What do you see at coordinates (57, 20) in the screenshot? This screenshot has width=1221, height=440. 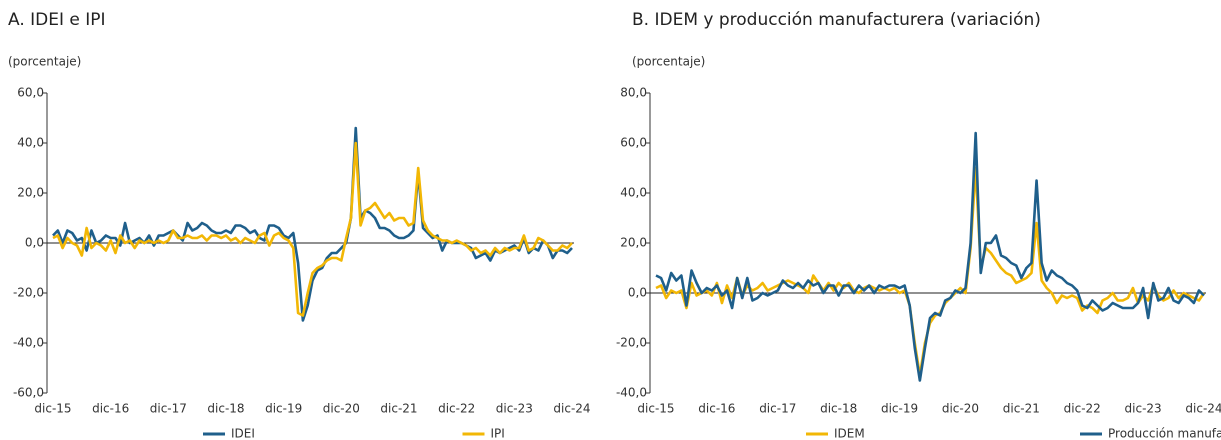 I see `chart-title: A. IDEI e IPI` at bounding box center [57, 20].